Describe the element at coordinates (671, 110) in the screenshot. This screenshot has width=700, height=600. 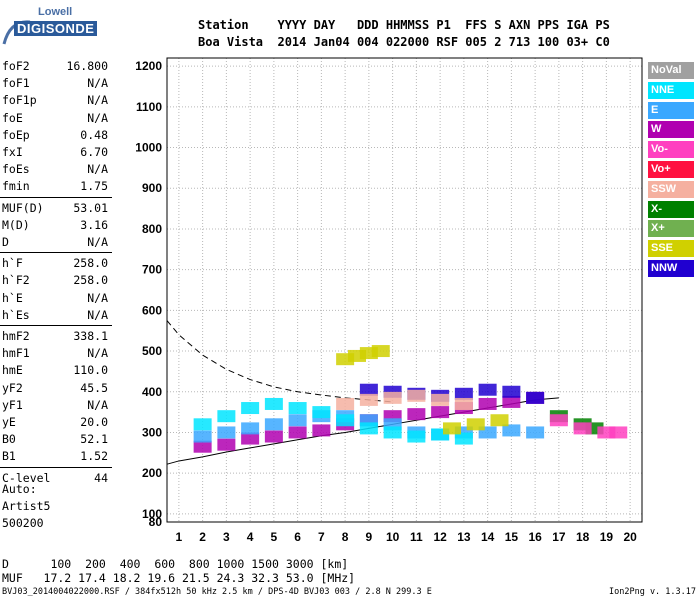
I see `legend-item: E` at that location.